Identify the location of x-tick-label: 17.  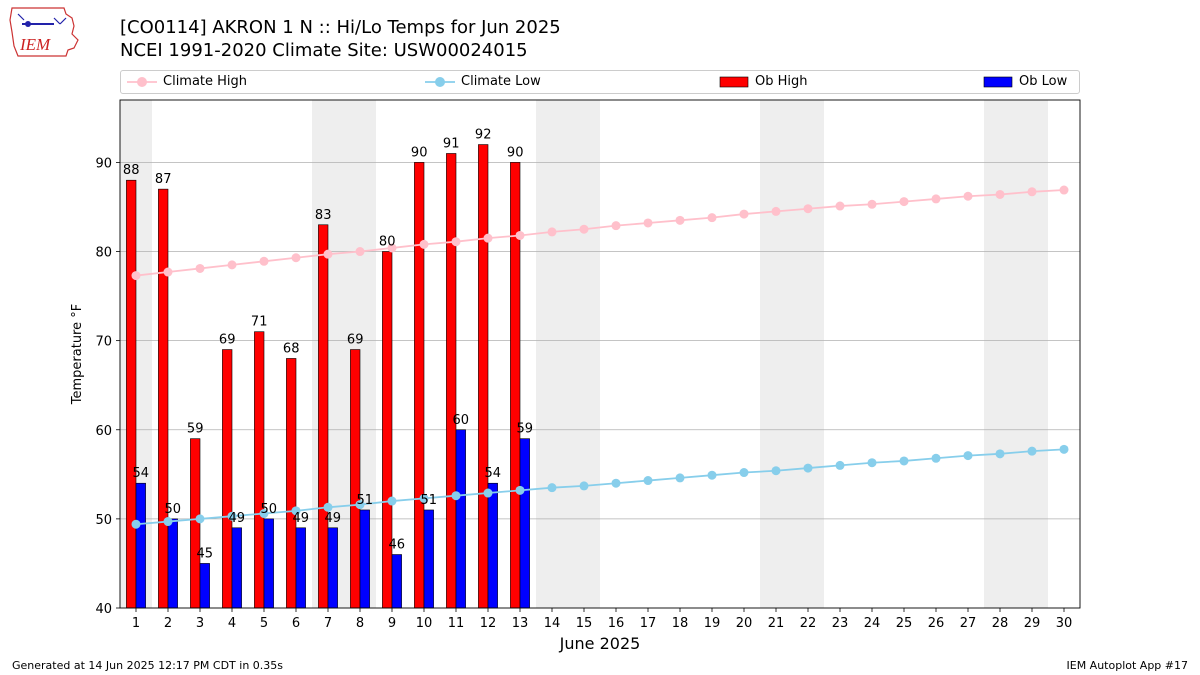
(648, 623).